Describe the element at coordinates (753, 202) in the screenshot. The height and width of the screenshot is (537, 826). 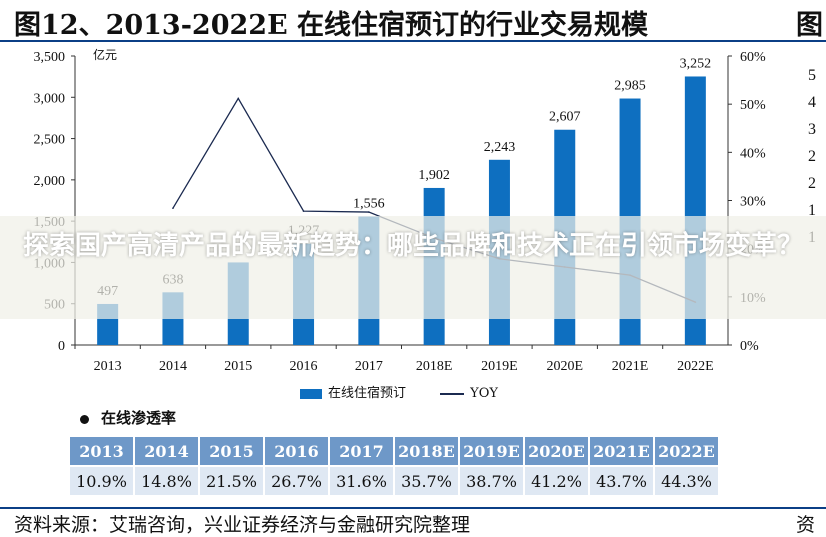
I see `right-tick-label: 30%` at that location.